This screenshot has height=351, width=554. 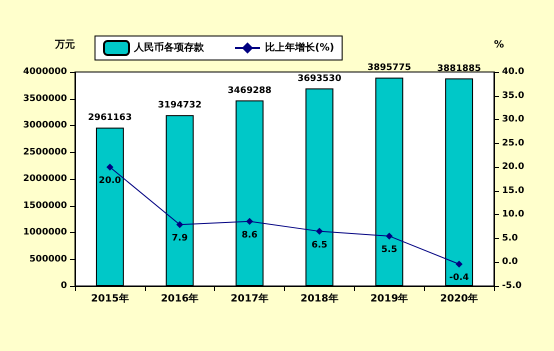 I want to click on y2-tick-label: 20.0, so click(x=513, y=167).